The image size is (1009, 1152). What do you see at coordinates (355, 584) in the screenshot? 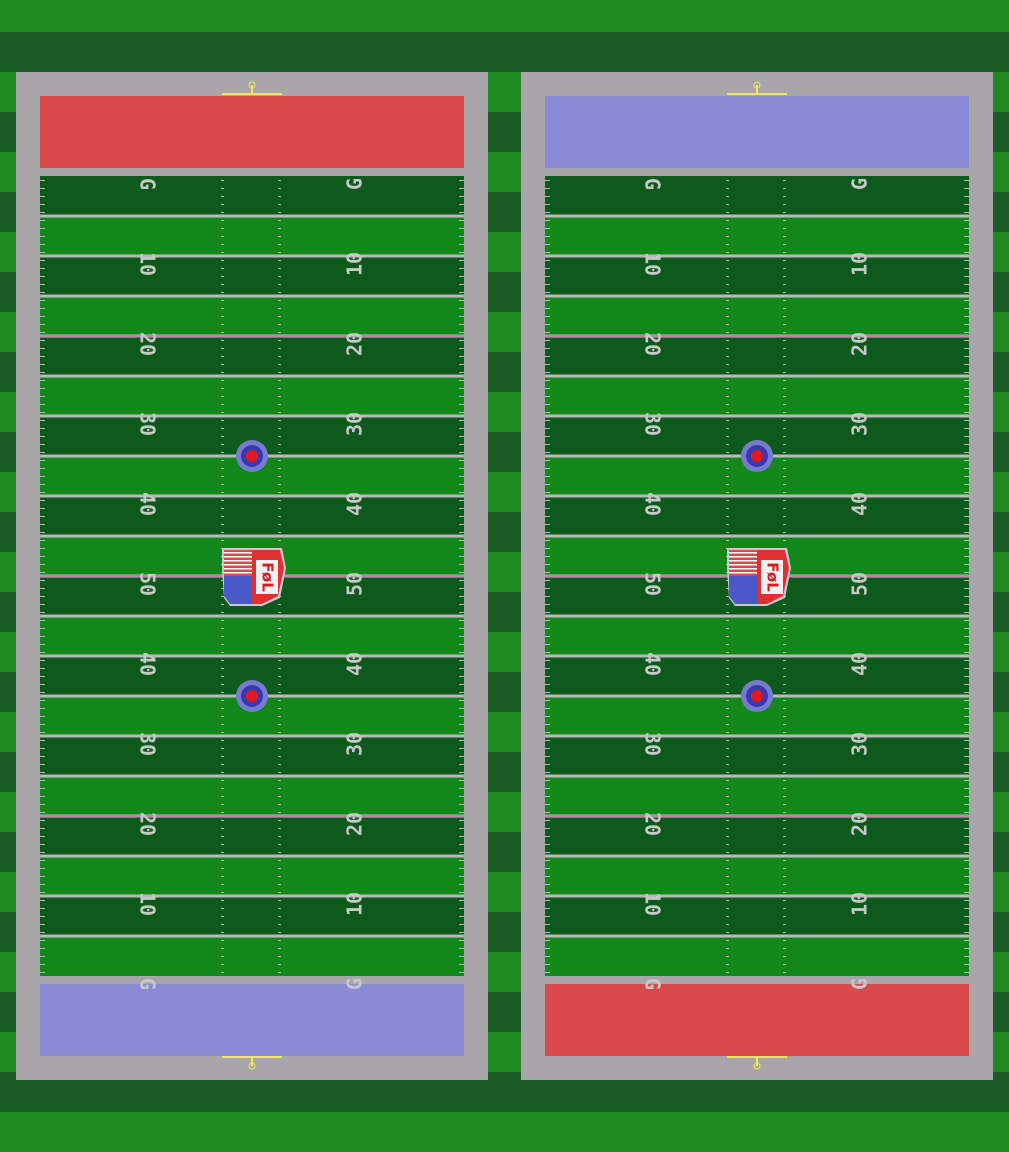
I see `yard-number: 50` at bounding box center [355, 584].